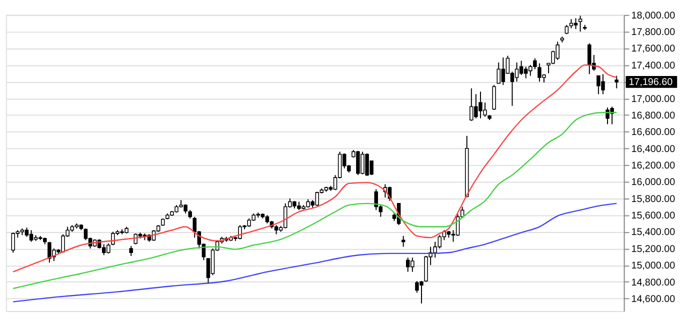 The width and height of the screenshot is (685, 320). I want to click on y-tick-label: 17,600.00, so click(653, 49).